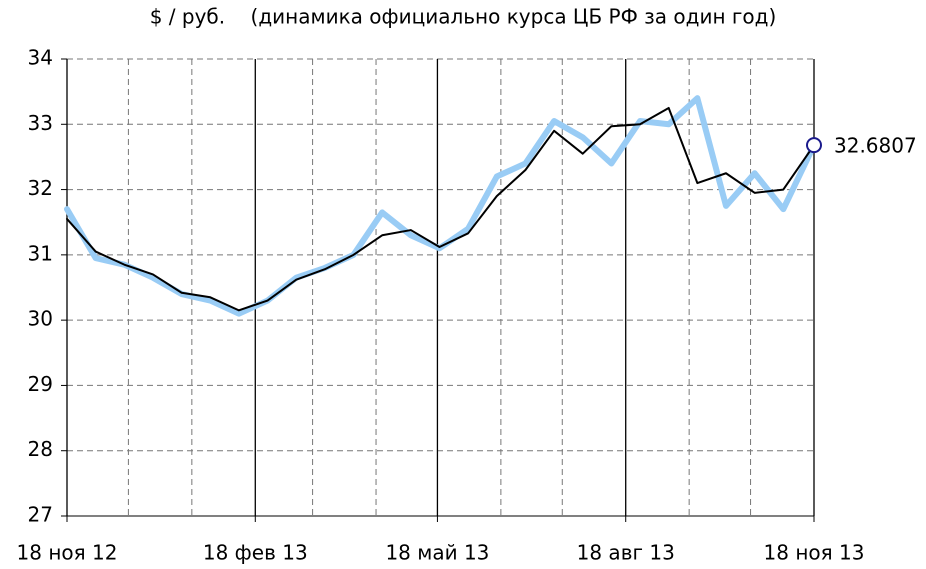  I want to click on y-tick-label: 27, so click(40, 515).